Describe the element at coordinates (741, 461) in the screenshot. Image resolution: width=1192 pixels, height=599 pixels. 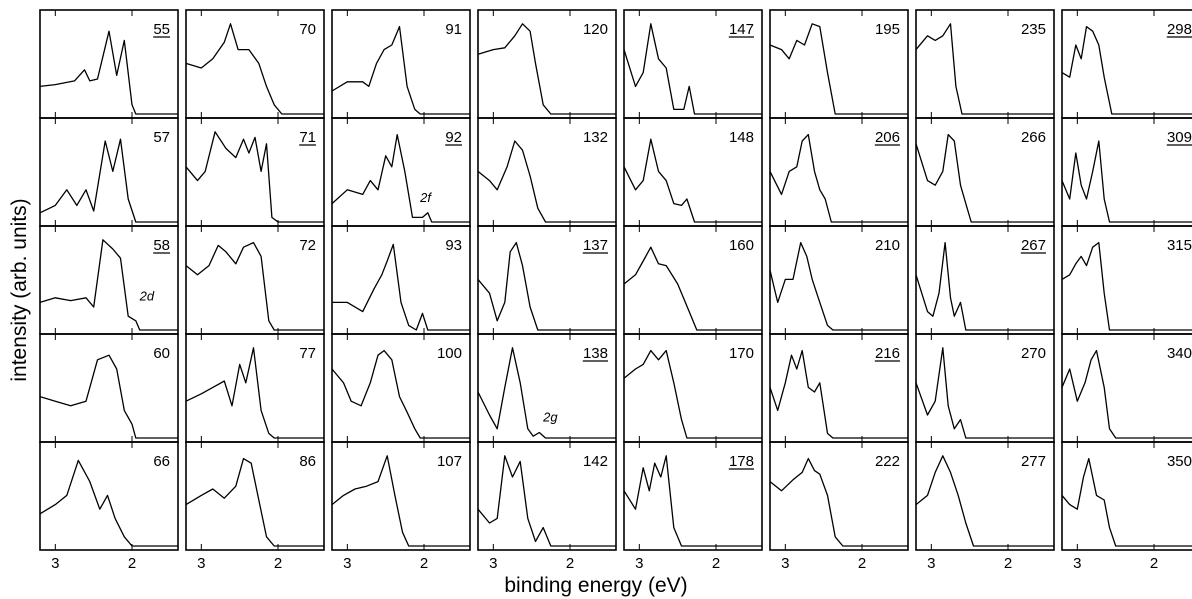
I see `panel-label: 178` at that location.